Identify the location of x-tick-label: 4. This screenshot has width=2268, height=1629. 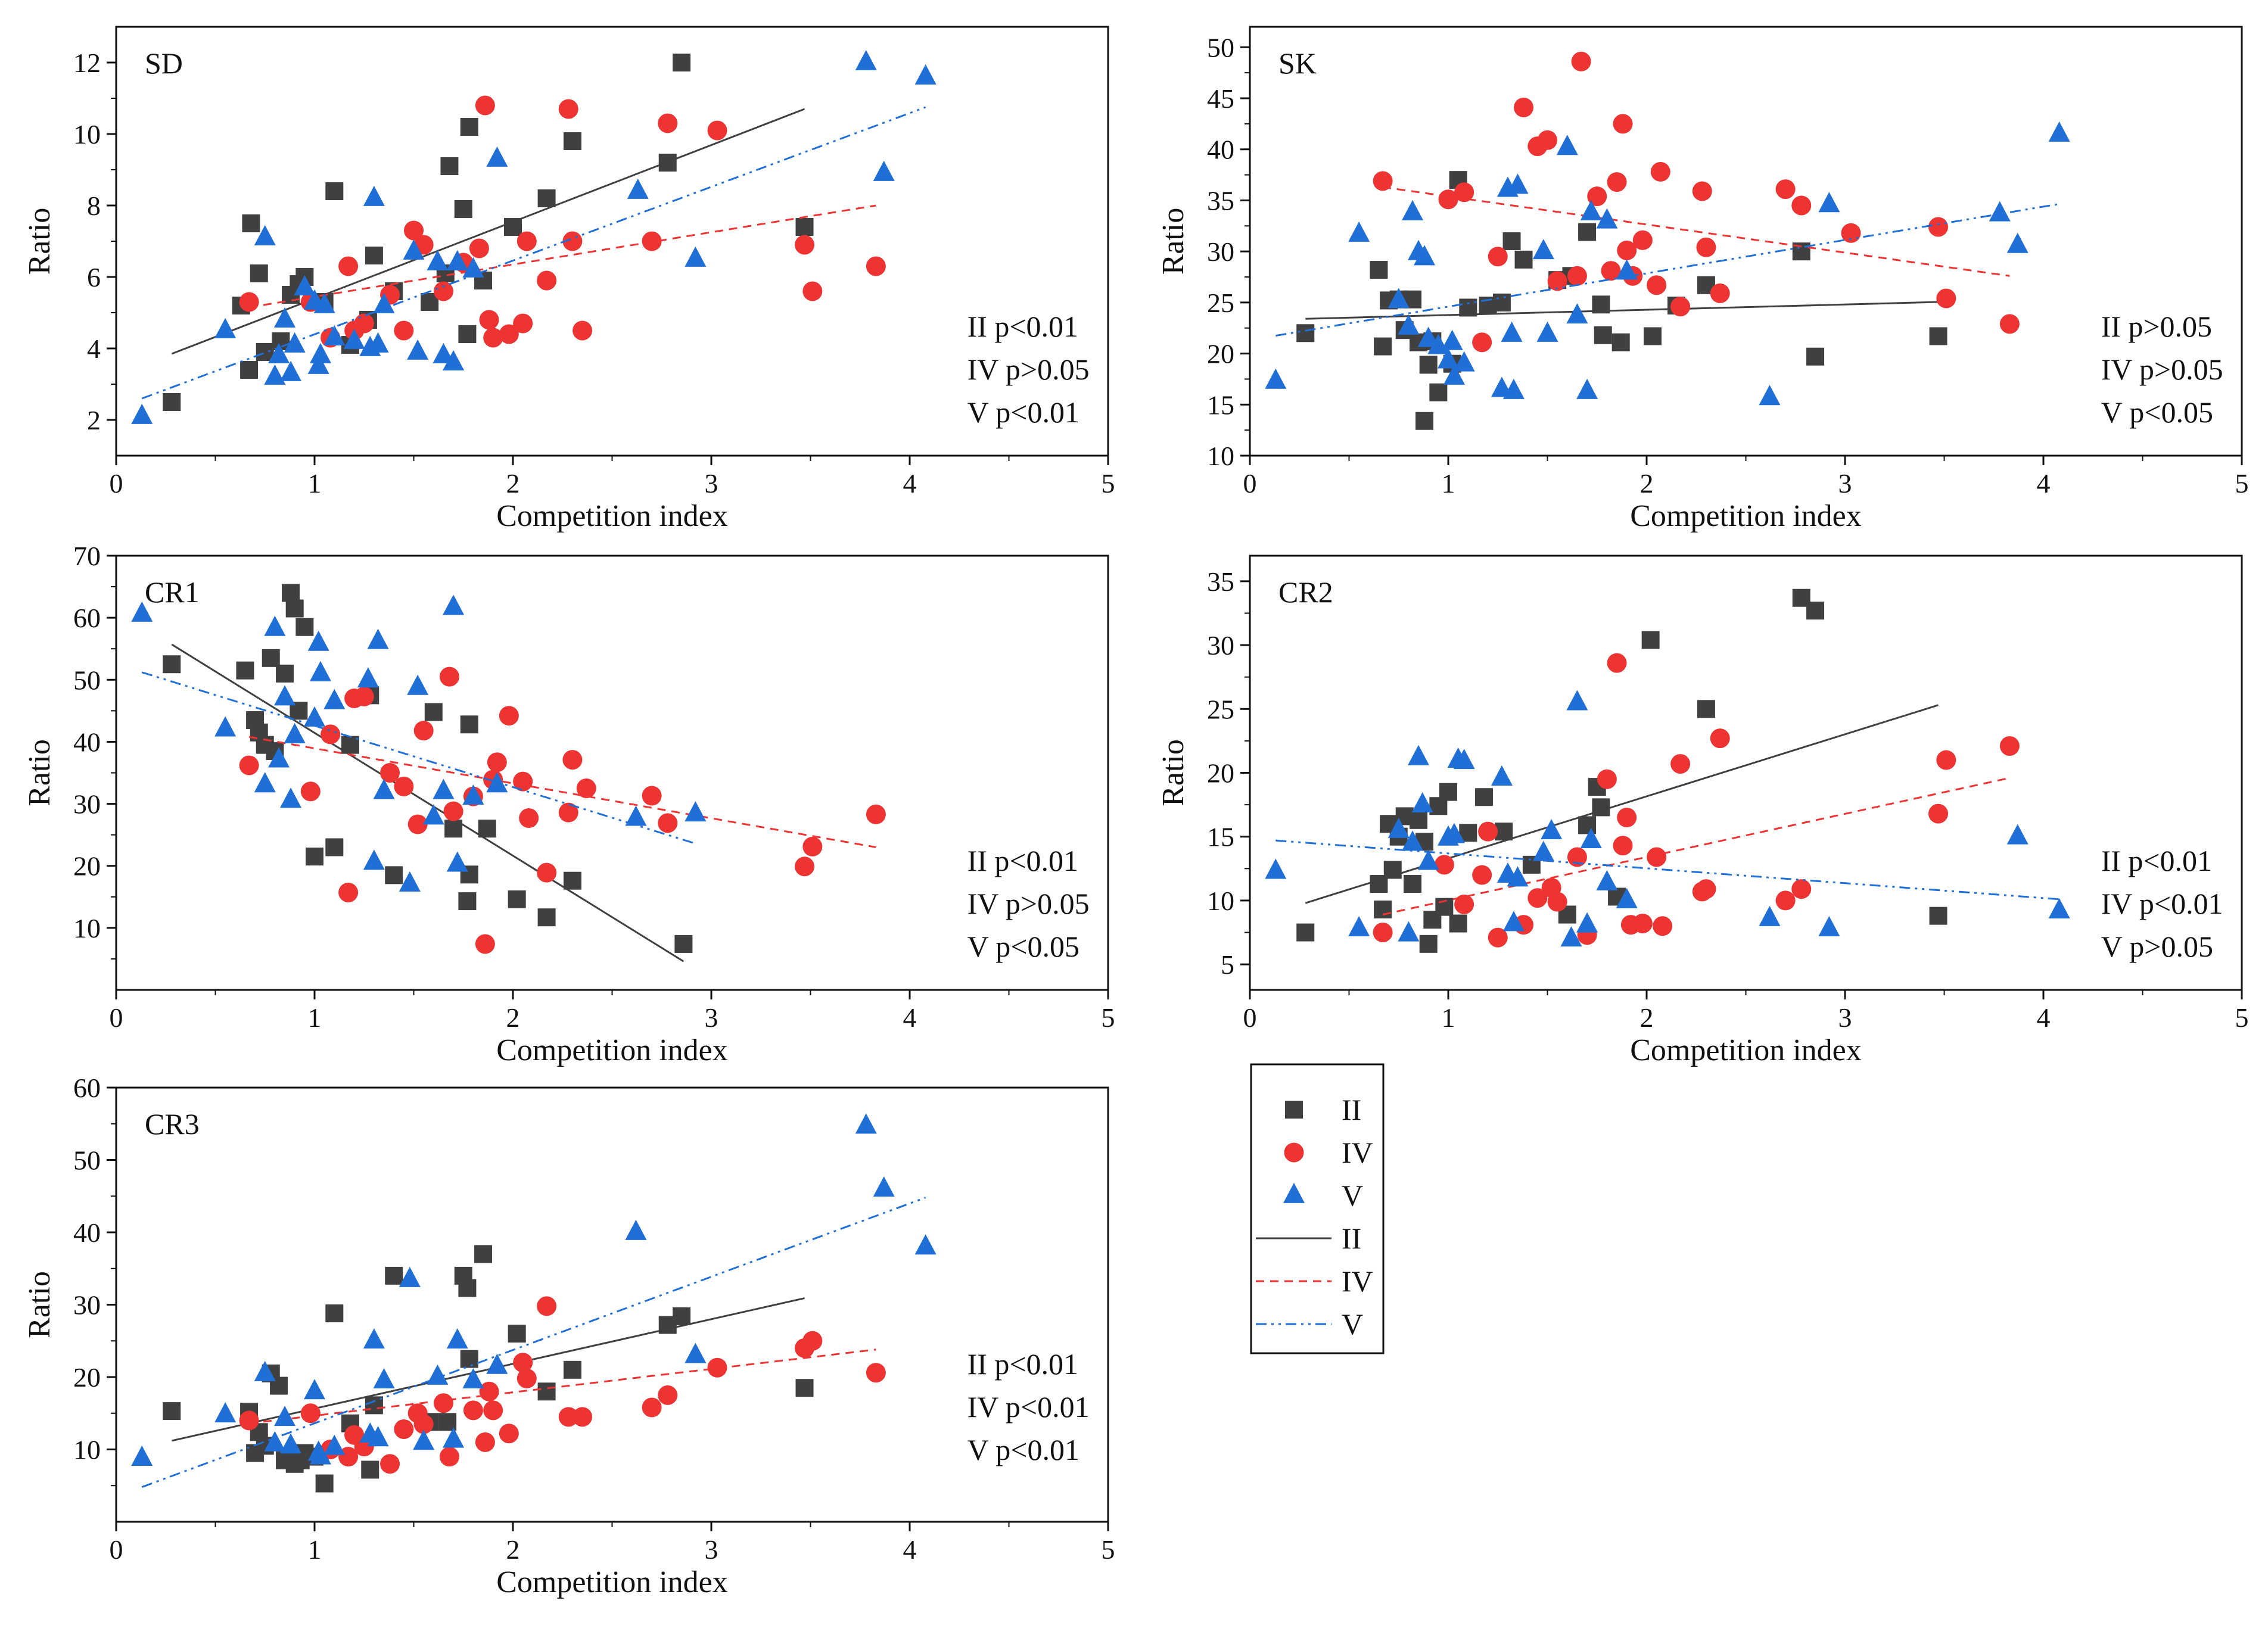
(910, 1550).